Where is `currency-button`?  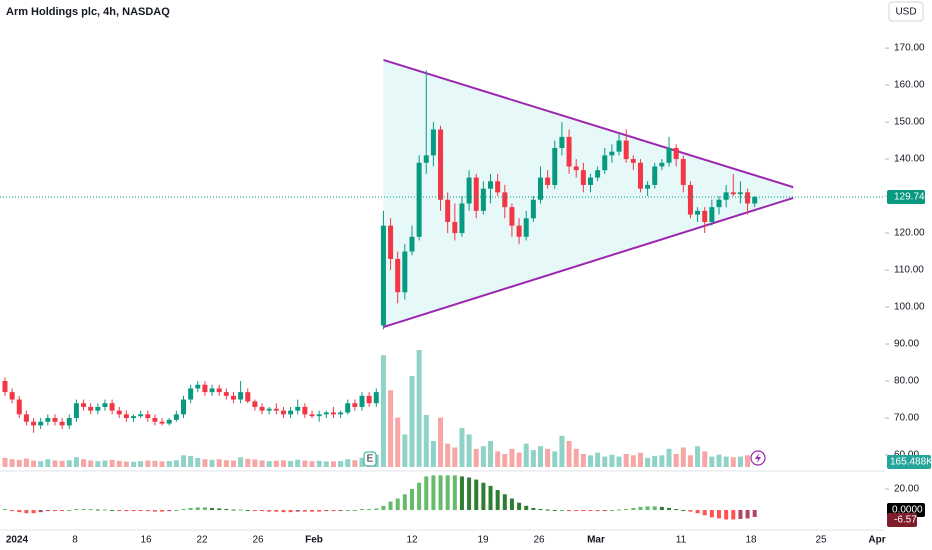 currency-button is located at coordinates (906, 11).